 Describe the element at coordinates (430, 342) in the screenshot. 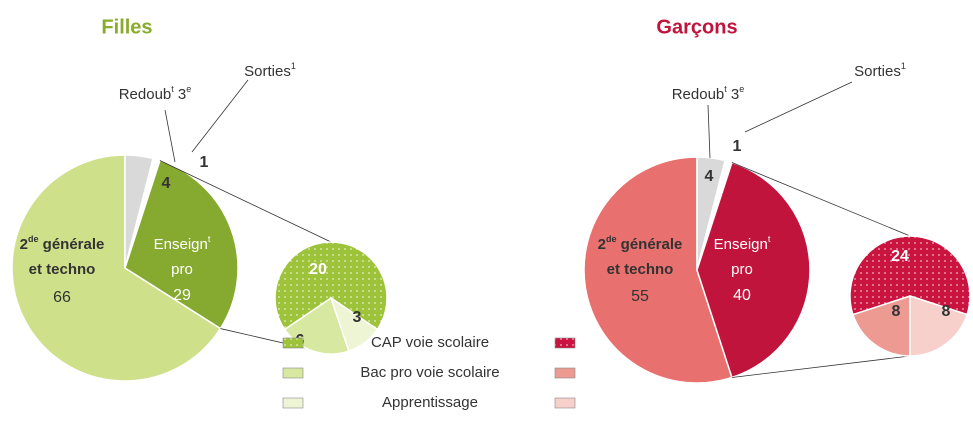

I see `legend-label: CAP voie scolaire` at that location.